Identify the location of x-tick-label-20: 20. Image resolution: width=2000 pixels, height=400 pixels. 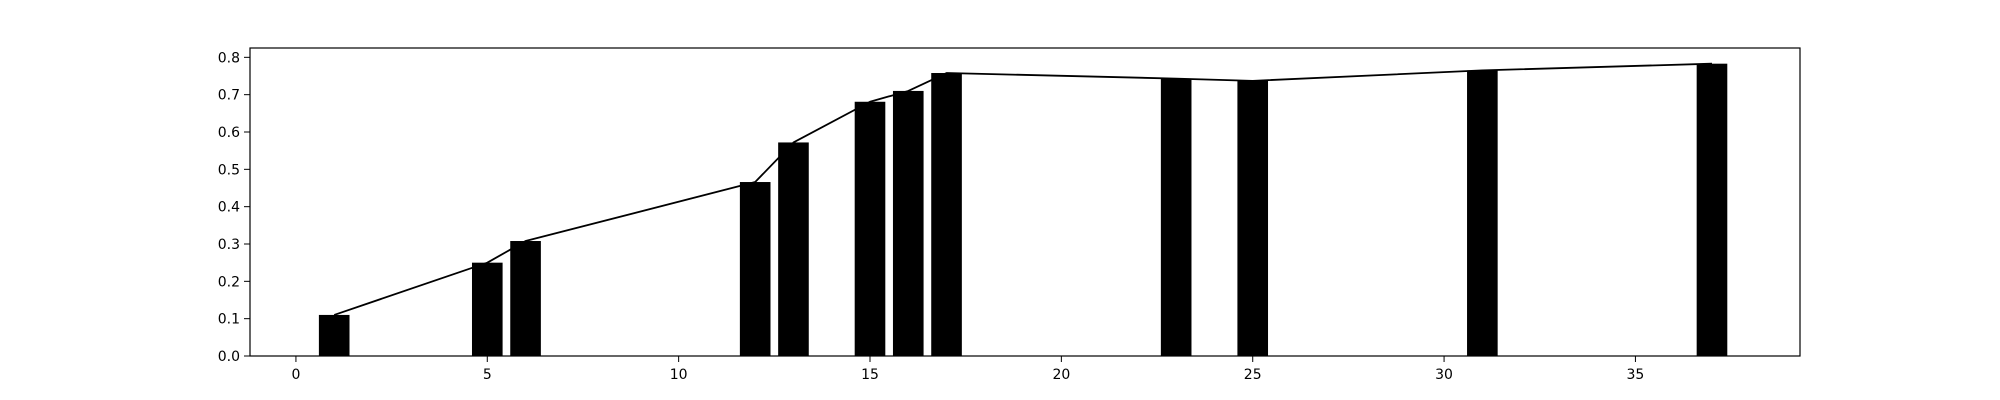
(1061, 375).